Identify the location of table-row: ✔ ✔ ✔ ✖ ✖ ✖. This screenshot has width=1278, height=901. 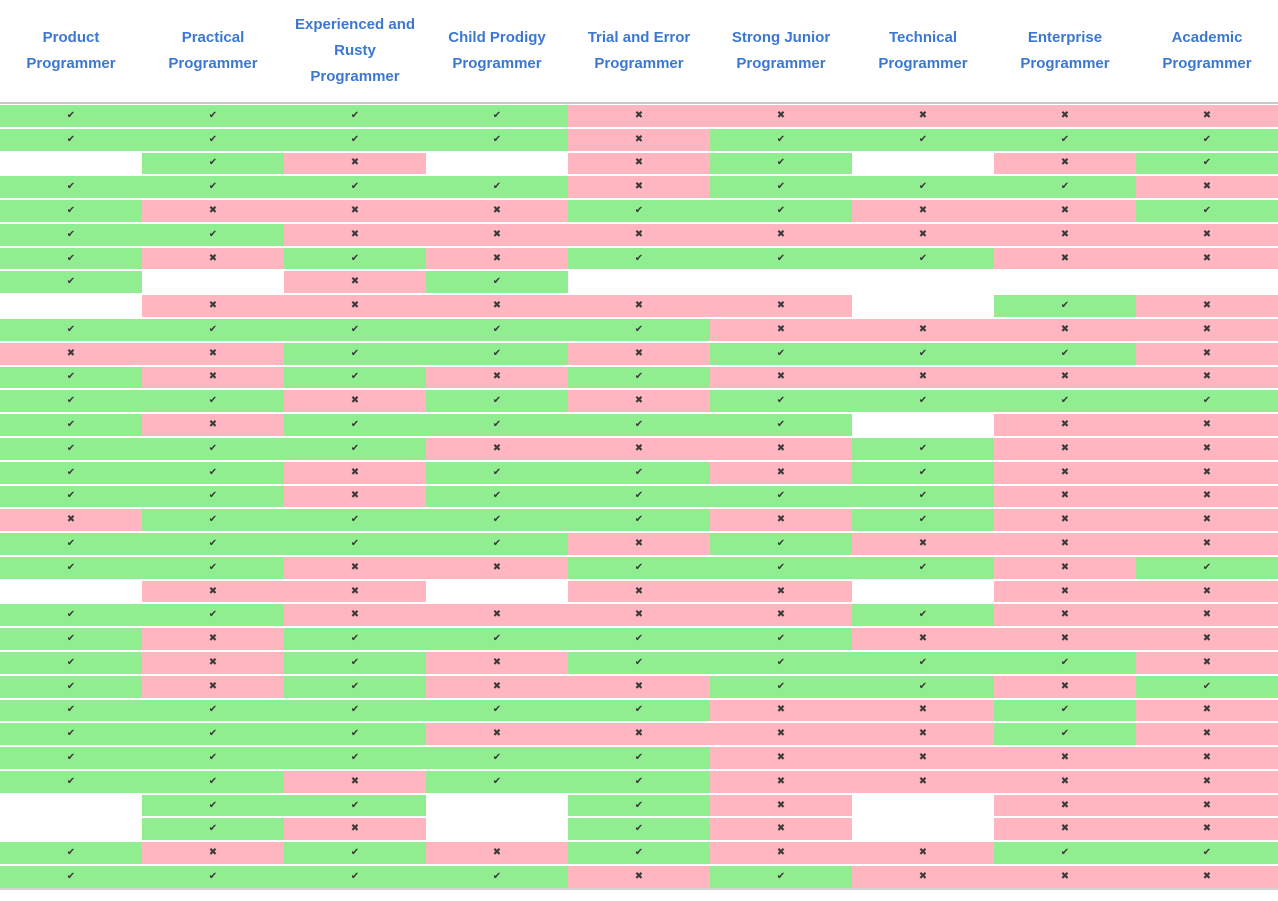
(639, 805).